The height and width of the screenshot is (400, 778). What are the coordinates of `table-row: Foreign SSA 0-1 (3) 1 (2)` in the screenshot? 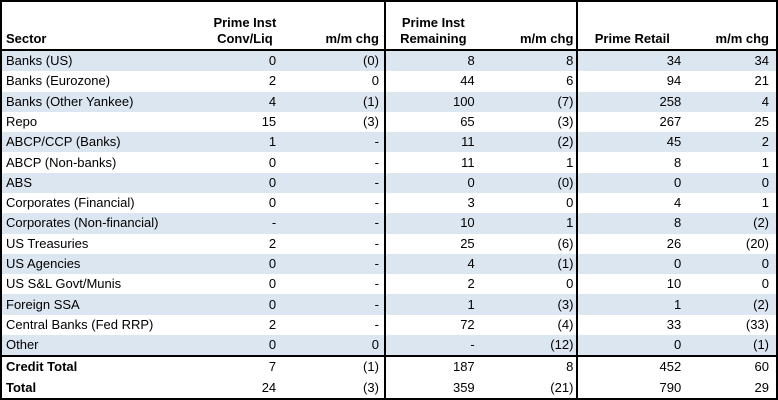 It's located at (389, 304).